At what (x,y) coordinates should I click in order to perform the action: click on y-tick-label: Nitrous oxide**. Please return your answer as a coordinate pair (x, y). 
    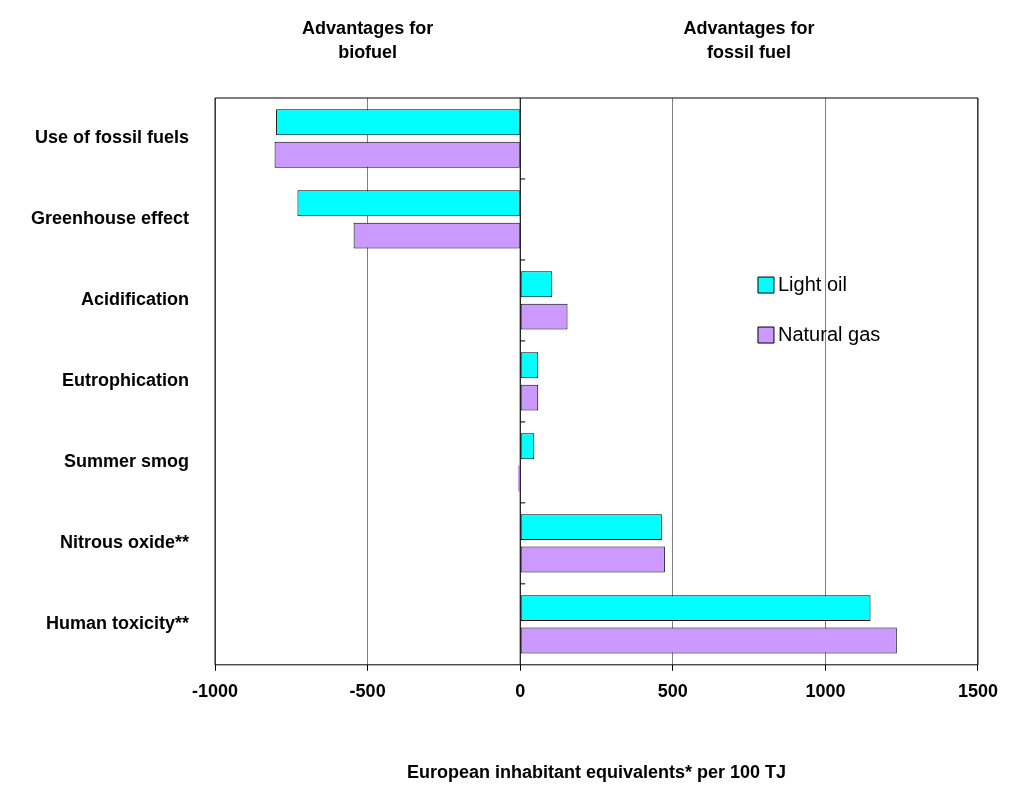
    Looking at the image, I should click on (125, 542).